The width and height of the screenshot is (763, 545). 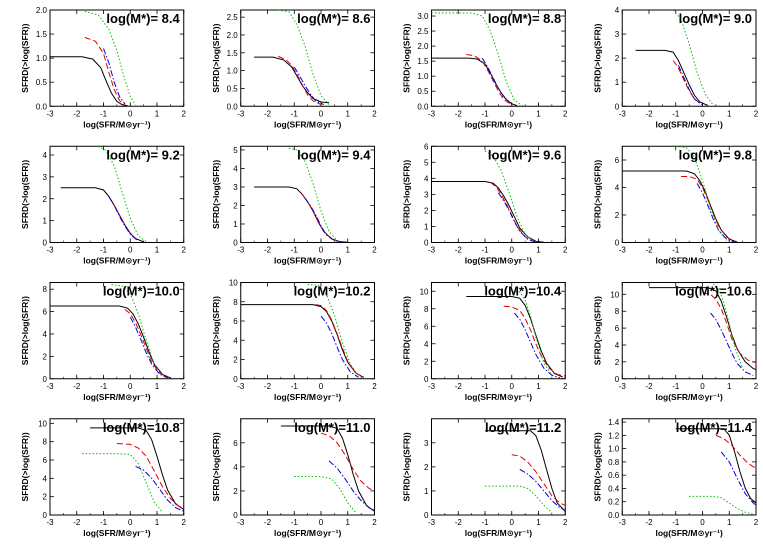 What do you see at coordinates (614, 488) in the screenshot?
I see `y-tick-label: 0.4` at bounding box center [614, 488].